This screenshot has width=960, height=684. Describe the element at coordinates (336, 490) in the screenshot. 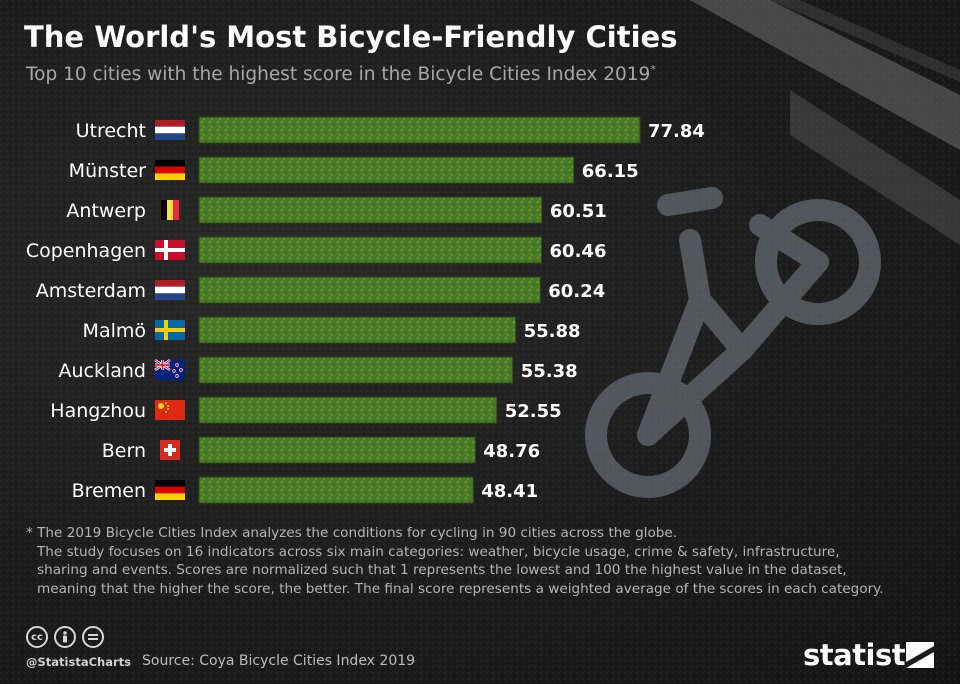

I see `bar-bremen` at that location.